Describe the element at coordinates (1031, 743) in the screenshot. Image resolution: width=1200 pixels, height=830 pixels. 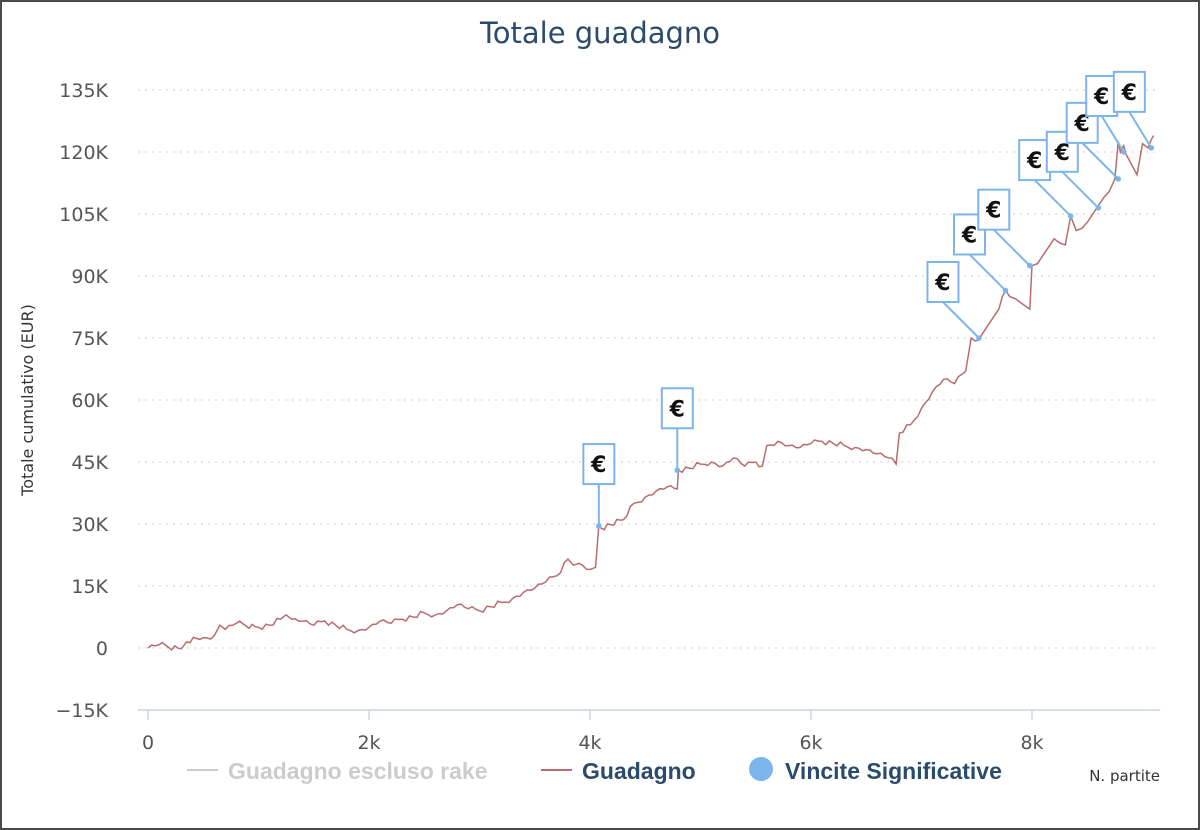
I see `x-tick-label: 8k` at that location.